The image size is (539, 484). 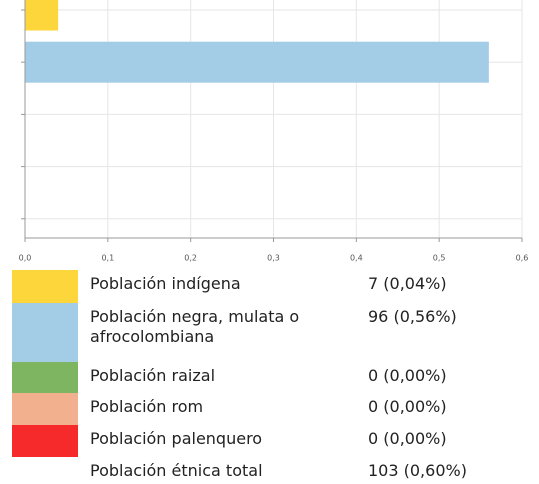 What do you see at coordinates (439, 258) in the screenshot?
I see `x-tick-label: 0,5` at bounding box center [439, 258].